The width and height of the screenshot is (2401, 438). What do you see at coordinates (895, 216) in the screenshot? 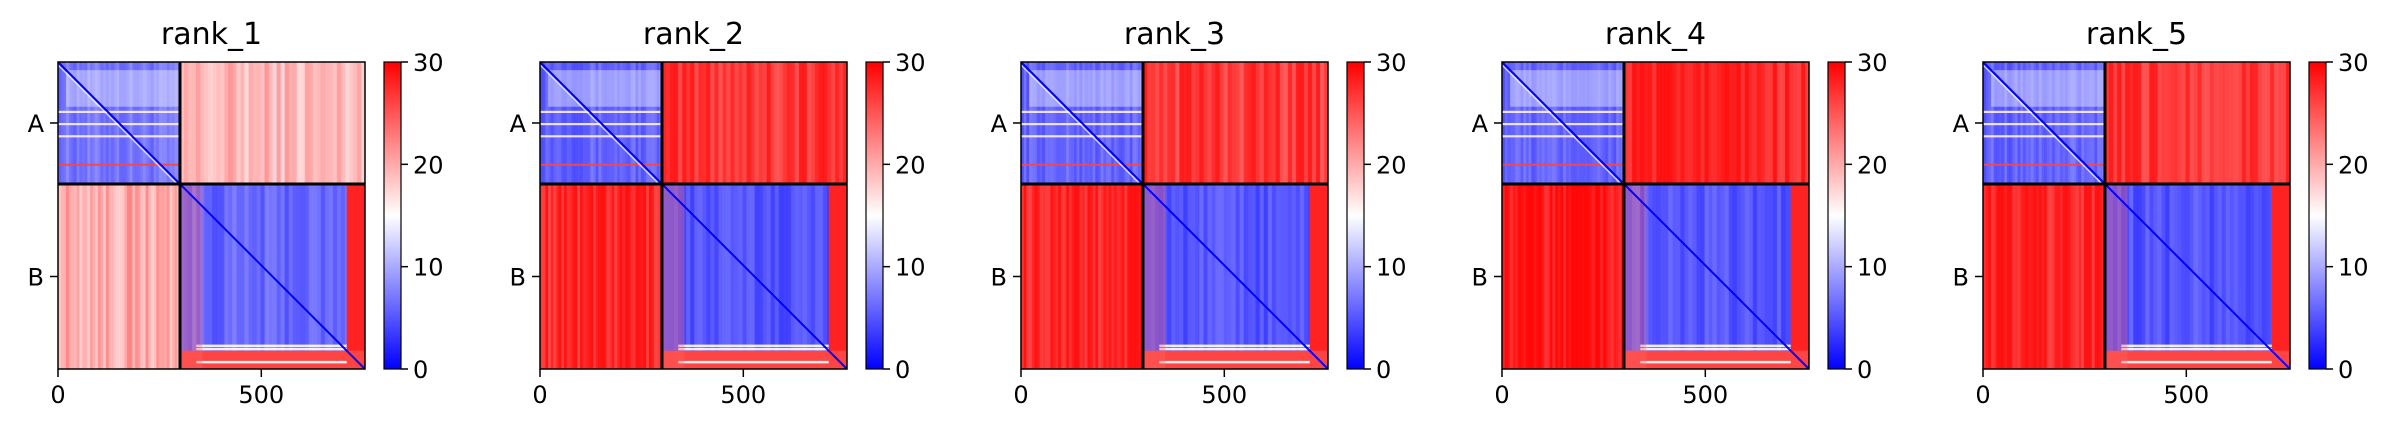
I see `colorbar: 0 10 20 30` at bounding box center [895, 216].